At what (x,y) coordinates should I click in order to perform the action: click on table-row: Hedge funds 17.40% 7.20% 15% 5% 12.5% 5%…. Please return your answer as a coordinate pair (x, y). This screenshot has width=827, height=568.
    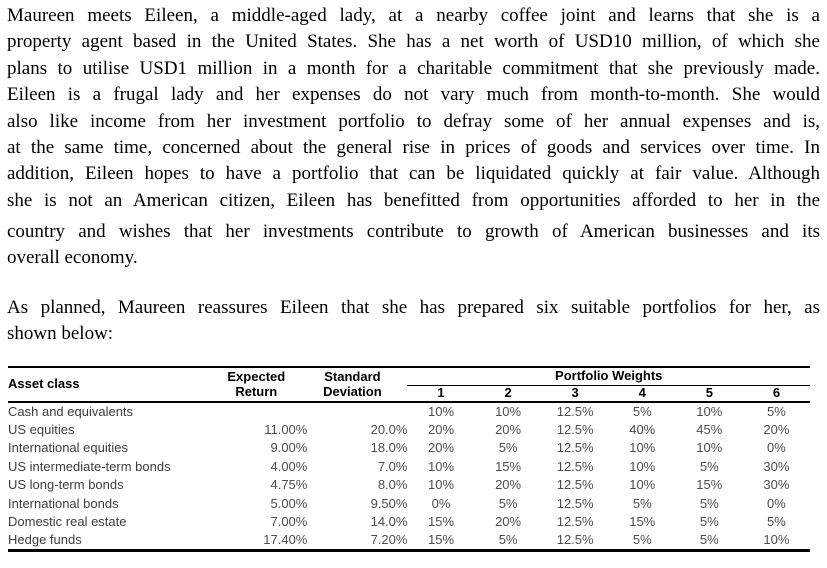
    Looking at the image, I should click on (409, 541).